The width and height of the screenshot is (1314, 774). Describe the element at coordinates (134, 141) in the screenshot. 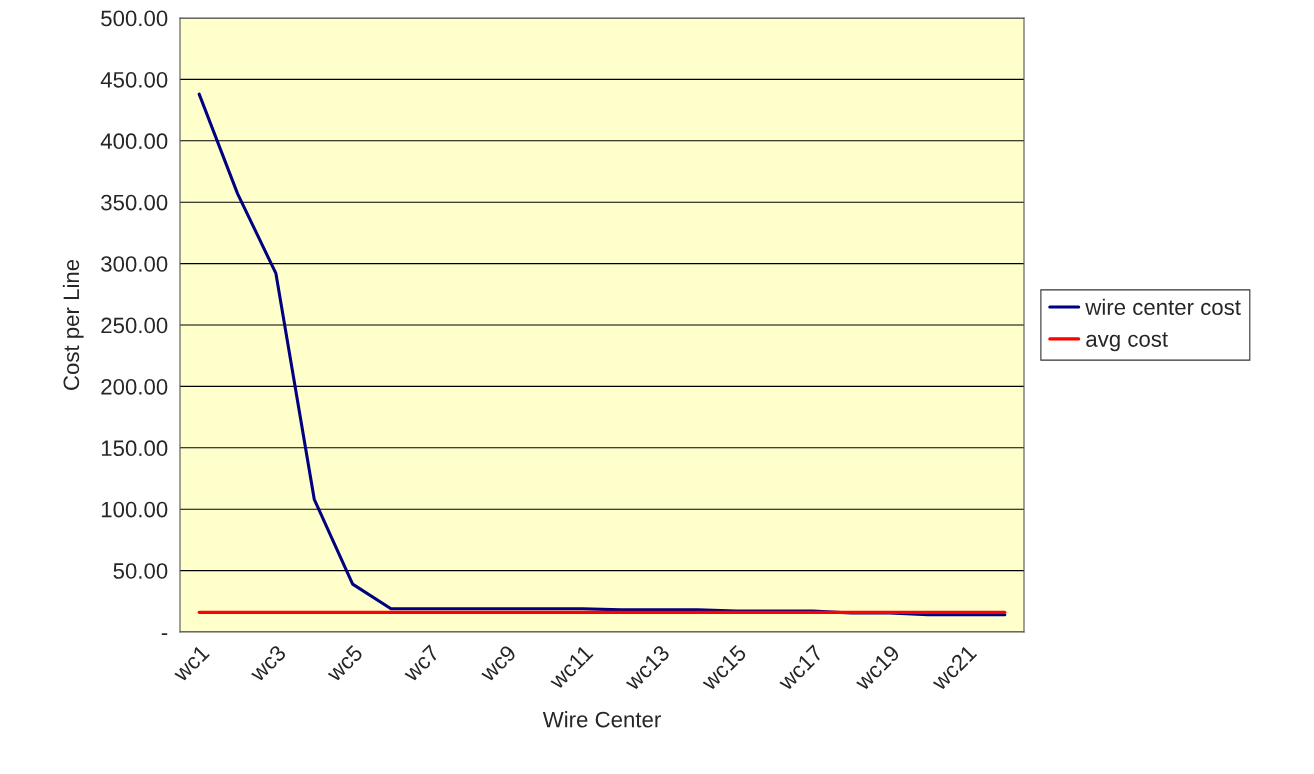

I see `y-tick-label: 400.00` at that location.